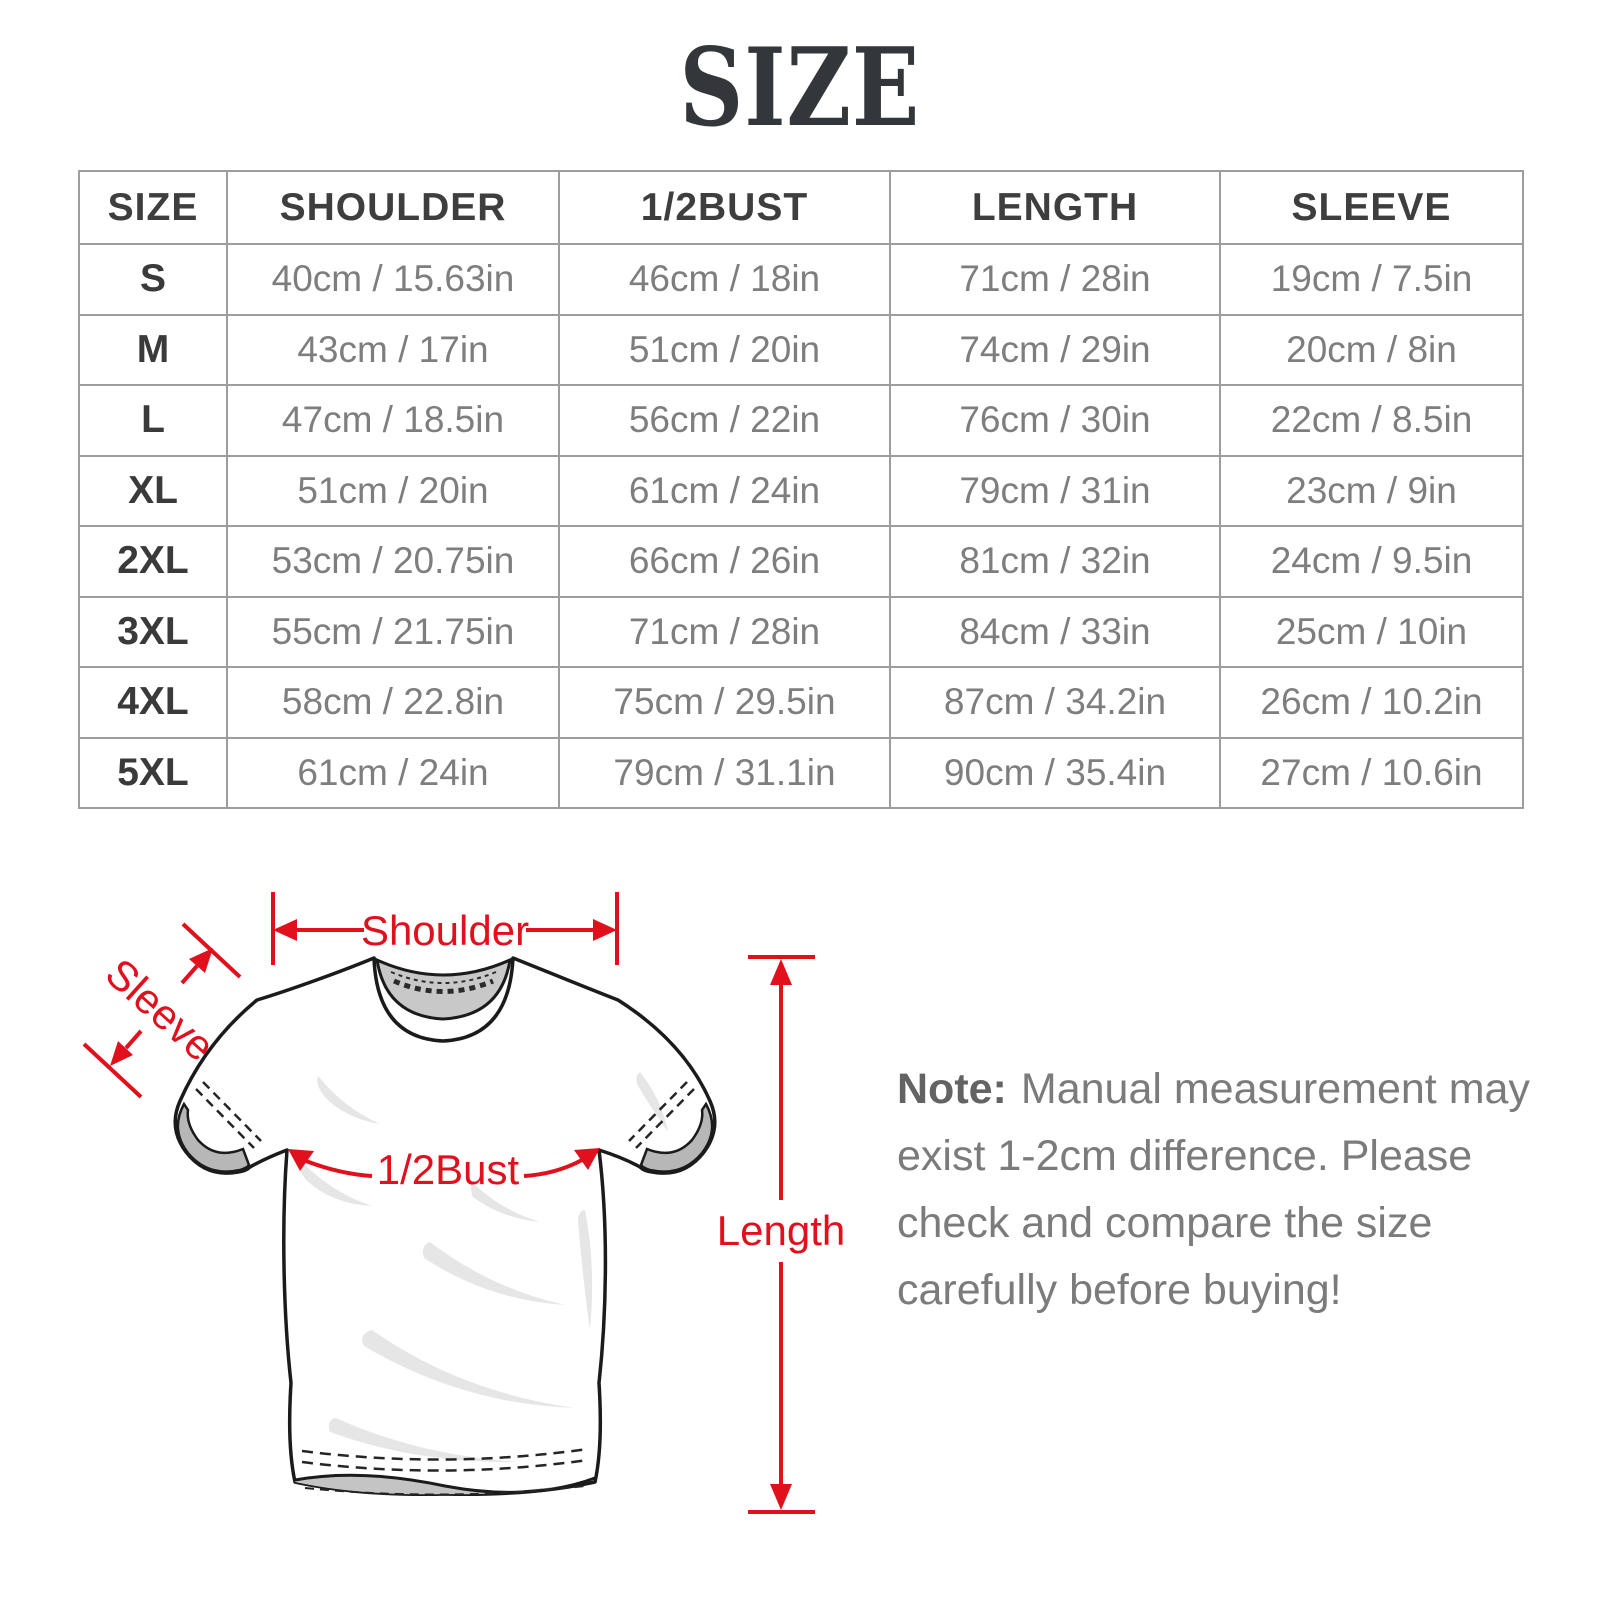 The width and height of the screenshot is (1600, 1600). What do you see at coordinates (443, 977) in the screenshot?
I see `collar-tape-stitch-thin` at bounding box center [443, 977].